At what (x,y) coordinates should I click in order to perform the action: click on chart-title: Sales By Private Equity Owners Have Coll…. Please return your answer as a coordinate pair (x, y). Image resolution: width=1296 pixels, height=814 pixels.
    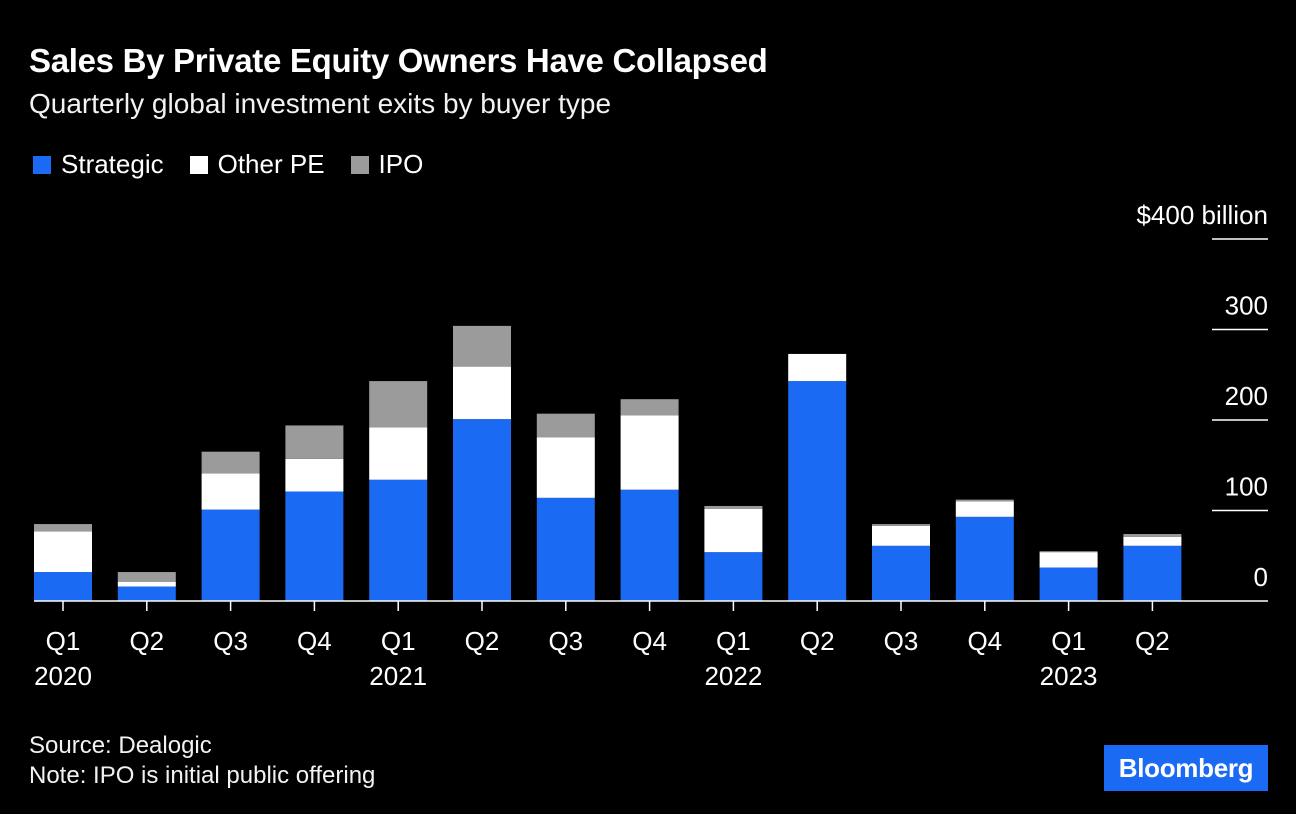
    Looking at the image, I should click on (398, 60).